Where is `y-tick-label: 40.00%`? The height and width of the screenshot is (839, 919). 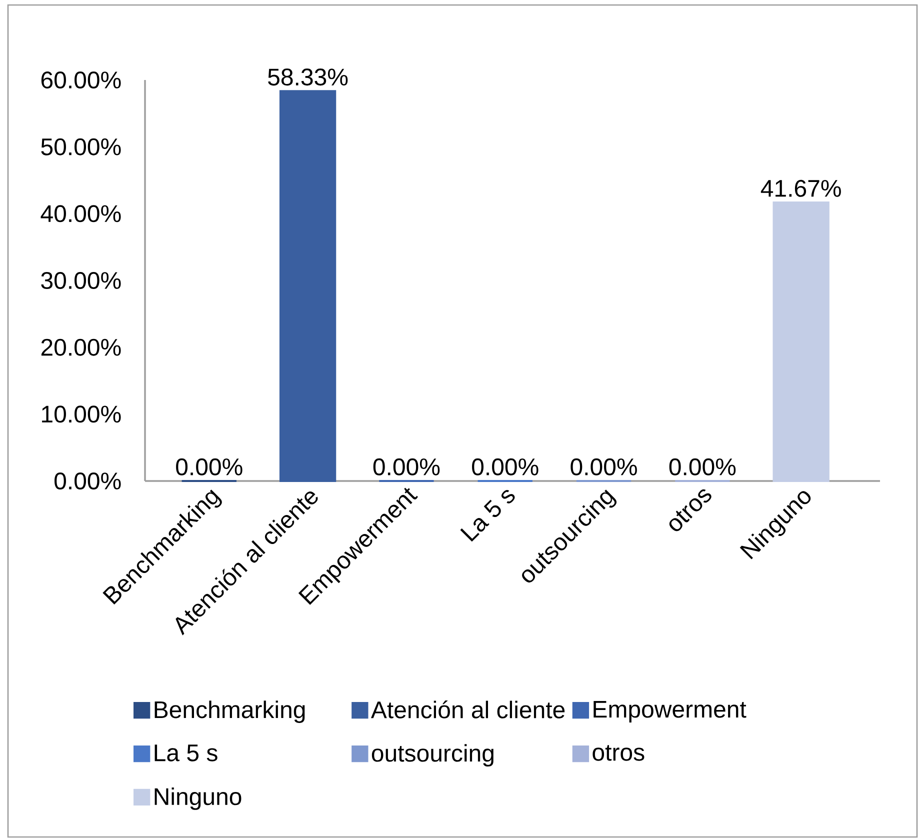
y-tick-label: 40.00% is located at coordinates (80, 213).